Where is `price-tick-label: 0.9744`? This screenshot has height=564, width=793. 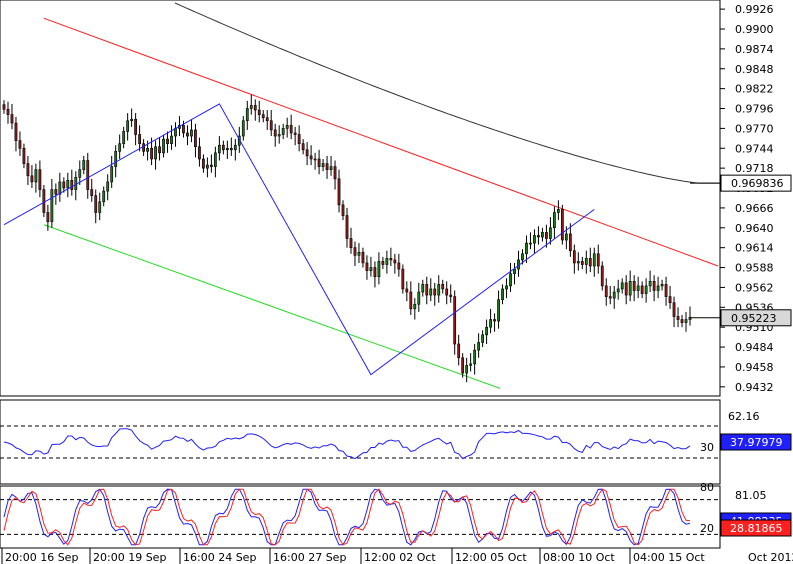 price-tick-label: 0.9744 is located at coordinates (754, 148).